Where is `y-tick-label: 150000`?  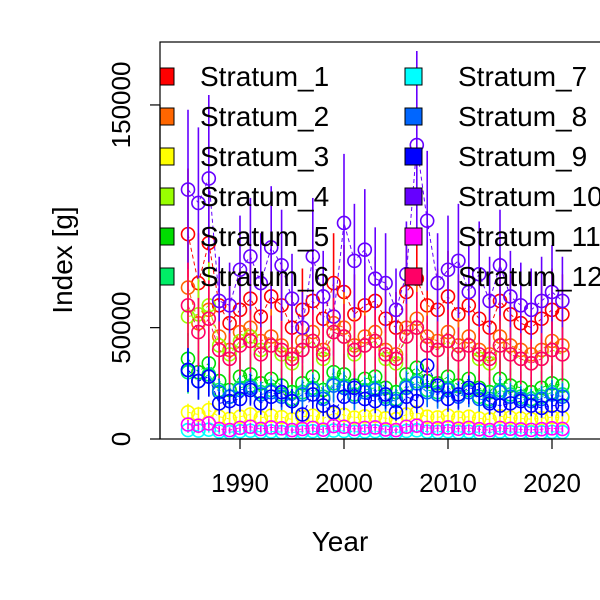
y-tick-label: 150000 is located at coordinates (121, 105).